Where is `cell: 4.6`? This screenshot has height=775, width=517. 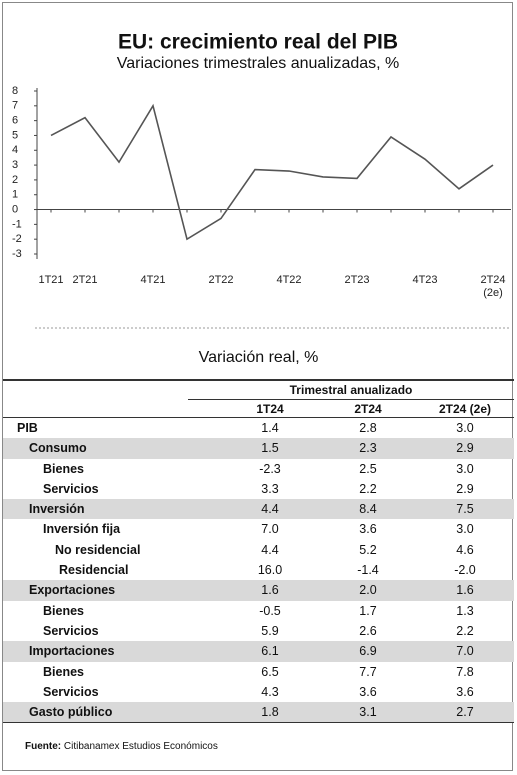 cell: 4.6 is located at coordinates (465, 549).